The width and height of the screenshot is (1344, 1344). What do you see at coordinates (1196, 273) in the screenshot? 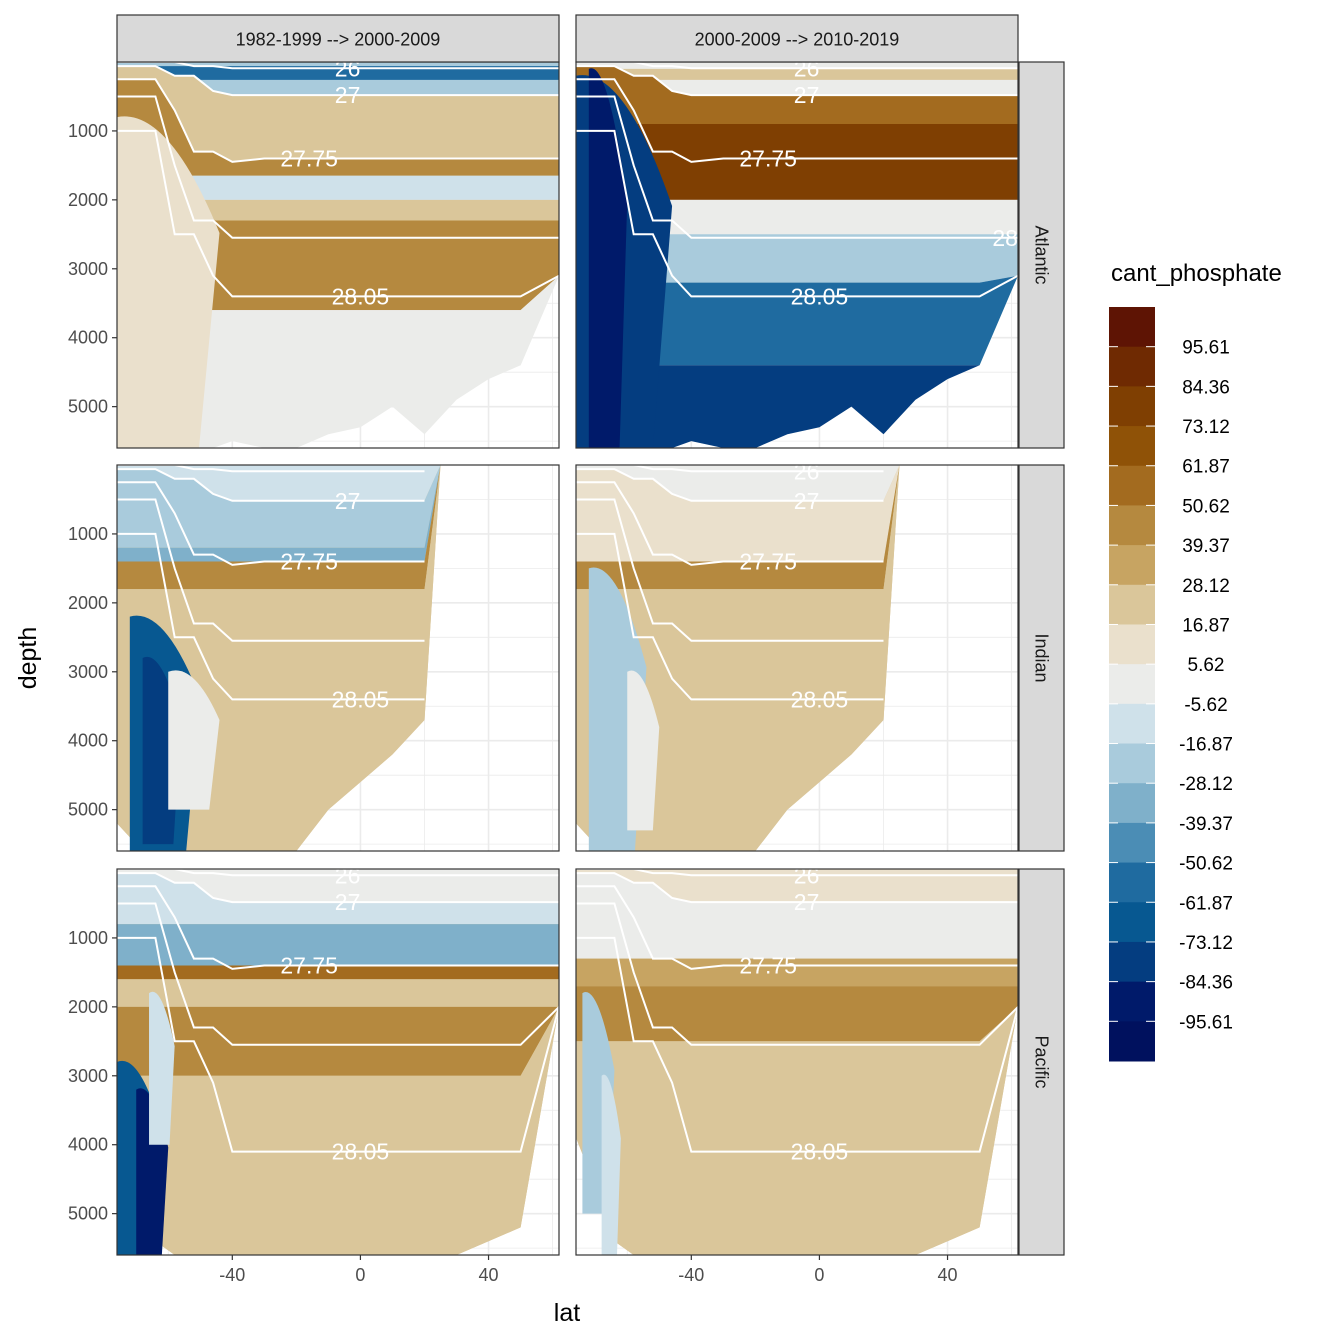
I see `legend-title: cant_phosphate` at bounding box center [1196, 273].